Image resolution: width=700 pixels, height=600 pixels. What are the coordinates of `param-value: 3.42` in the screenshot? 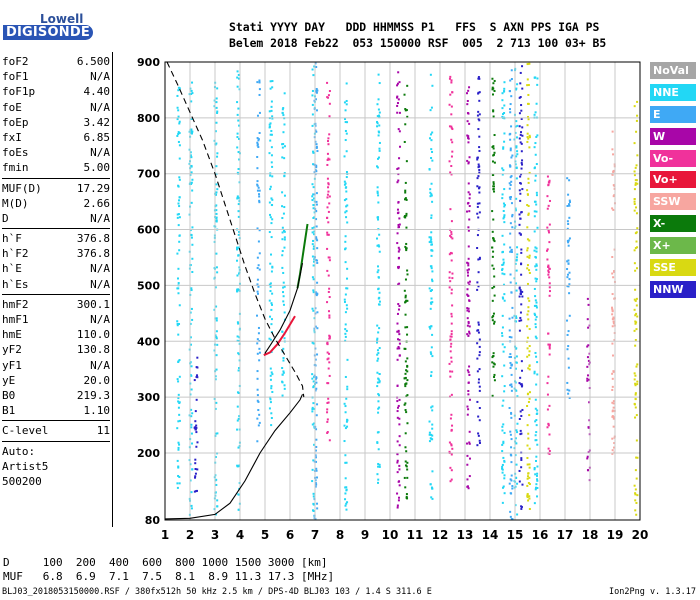 It's located at (97, 122).